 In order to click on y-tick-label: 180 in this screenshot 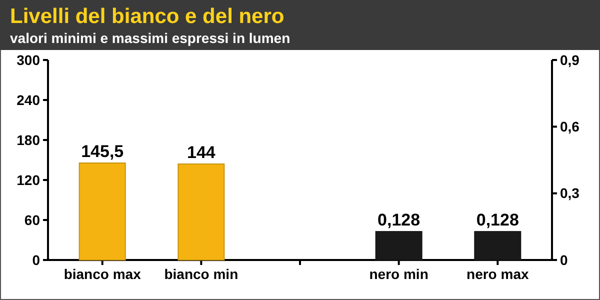, I will do `click(28, 140)`.